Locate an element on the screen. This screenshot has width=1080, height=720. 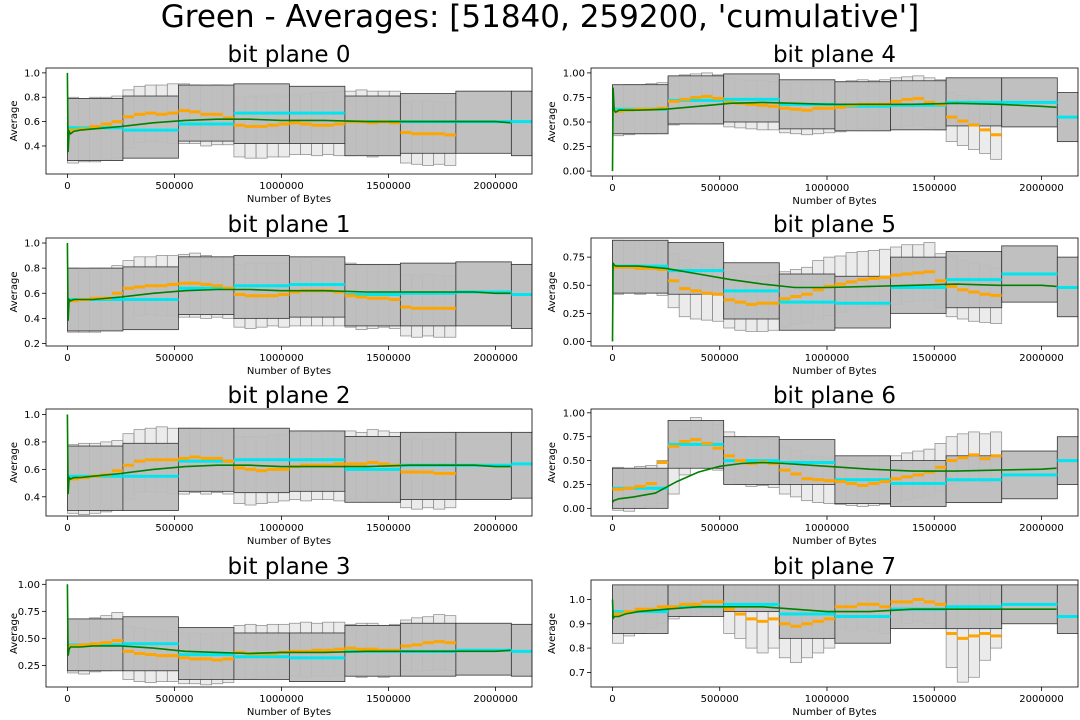
y-tick-label: 0.4 is located at coordinates (32, 146).